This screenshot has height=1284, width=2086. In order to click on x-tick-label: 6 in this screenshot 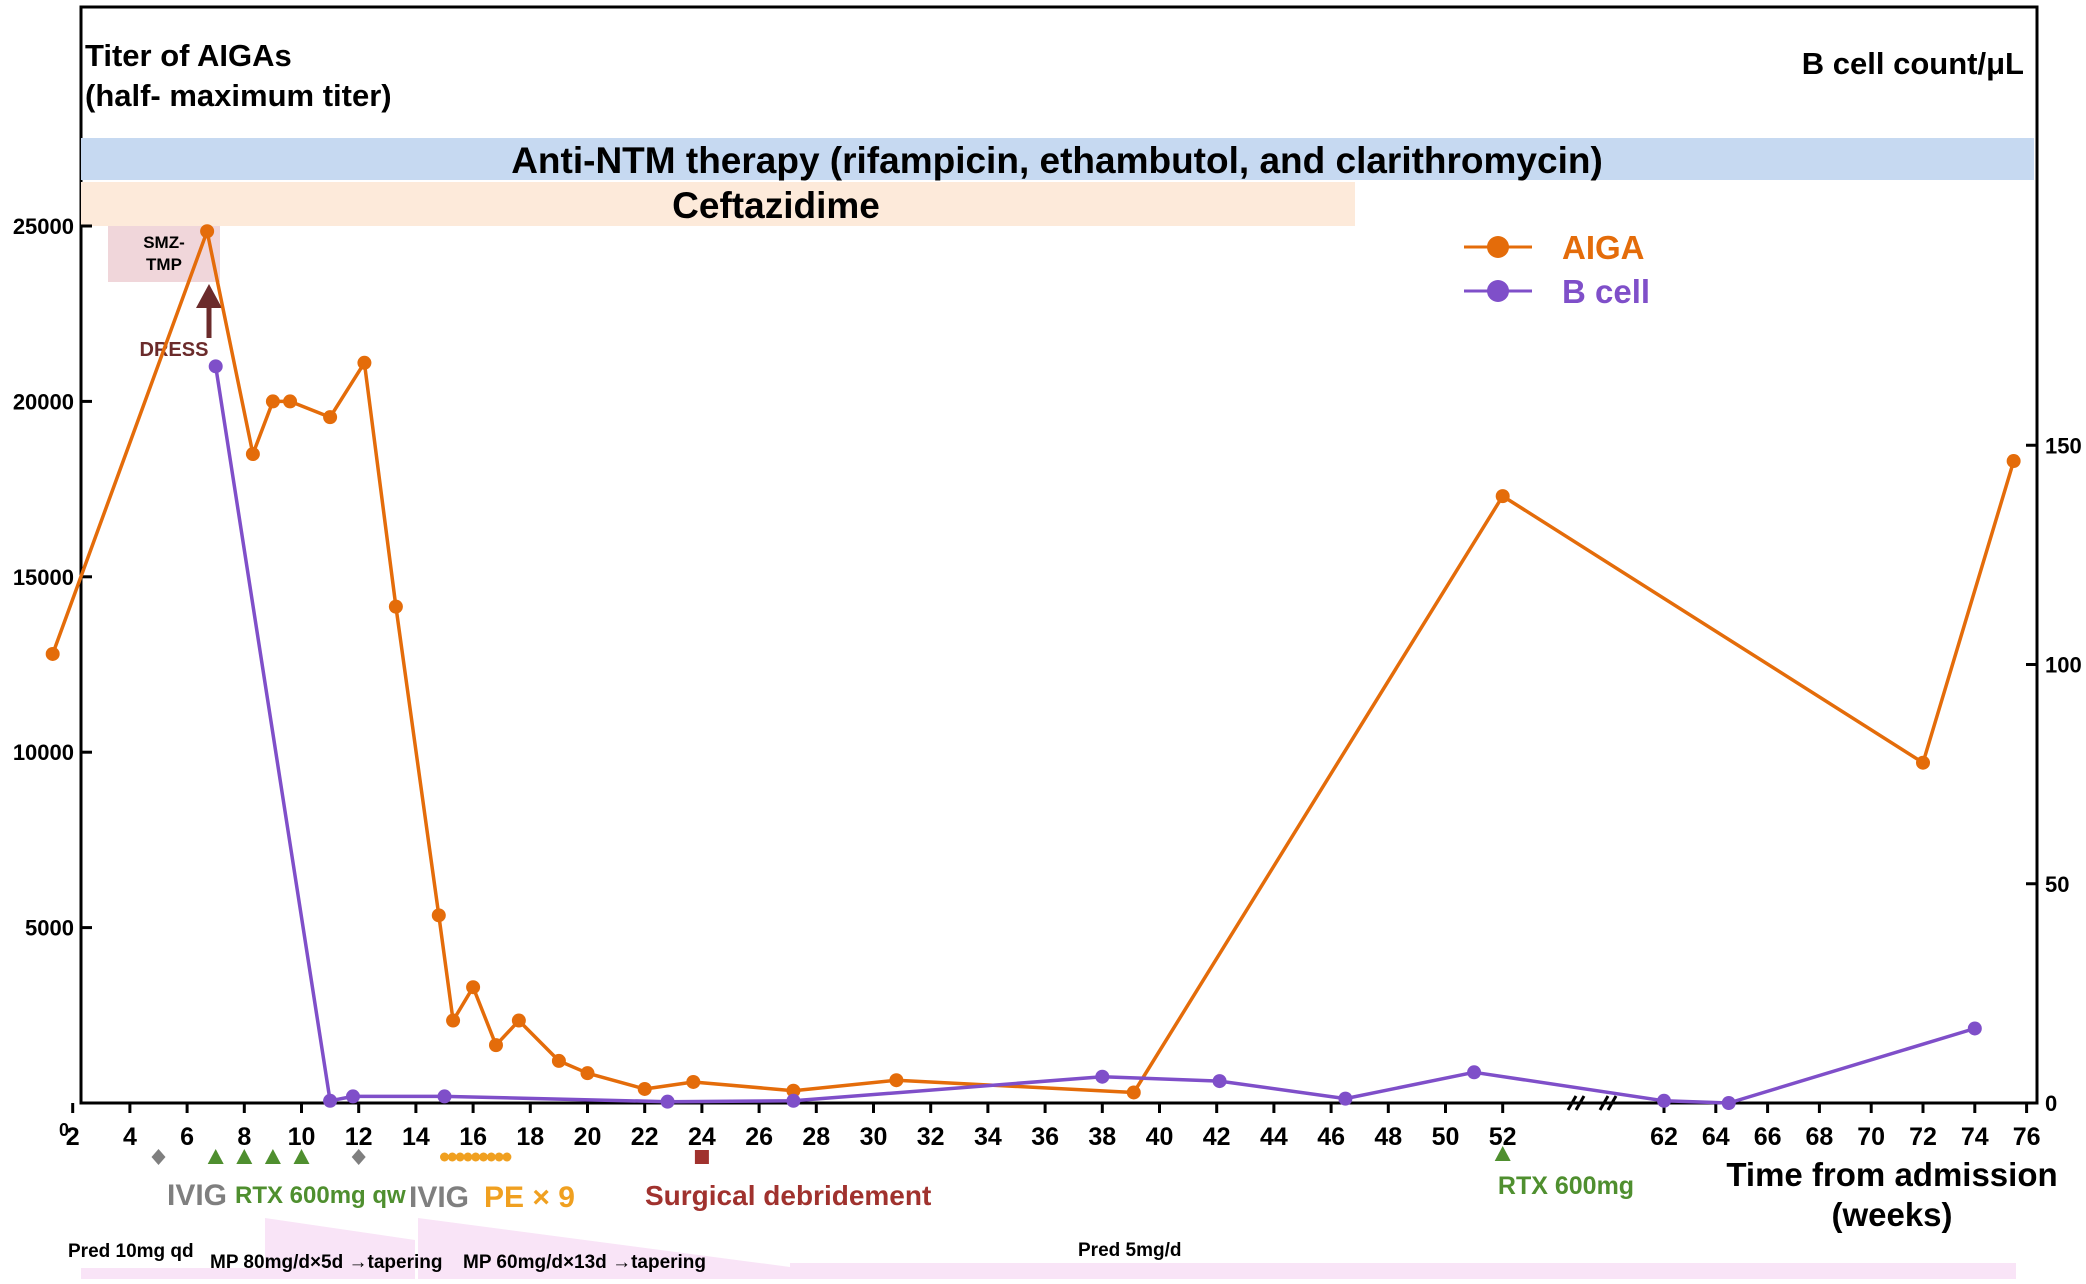, I will do `click(187, 1137)`.